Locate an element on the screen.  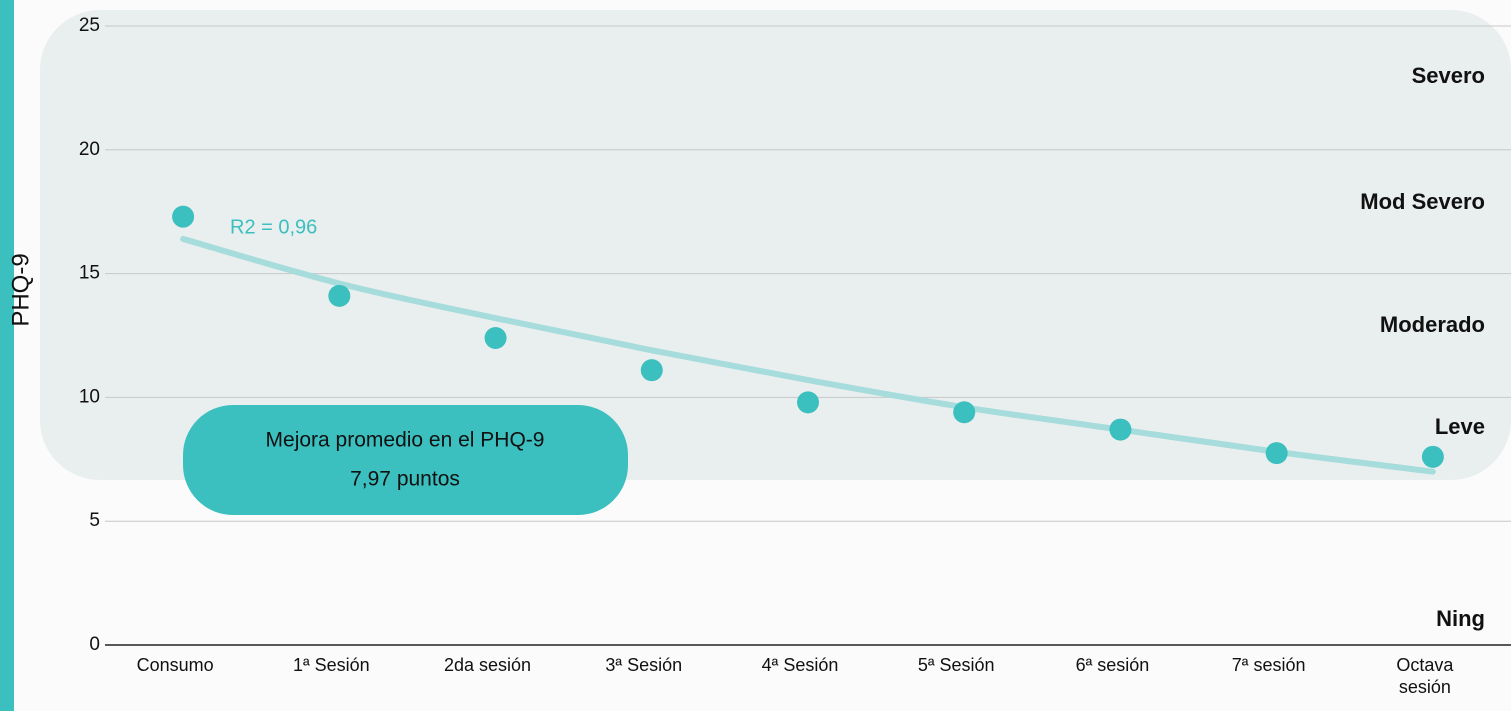
y-tick-label: 25 is located at coordinates (89, 25).